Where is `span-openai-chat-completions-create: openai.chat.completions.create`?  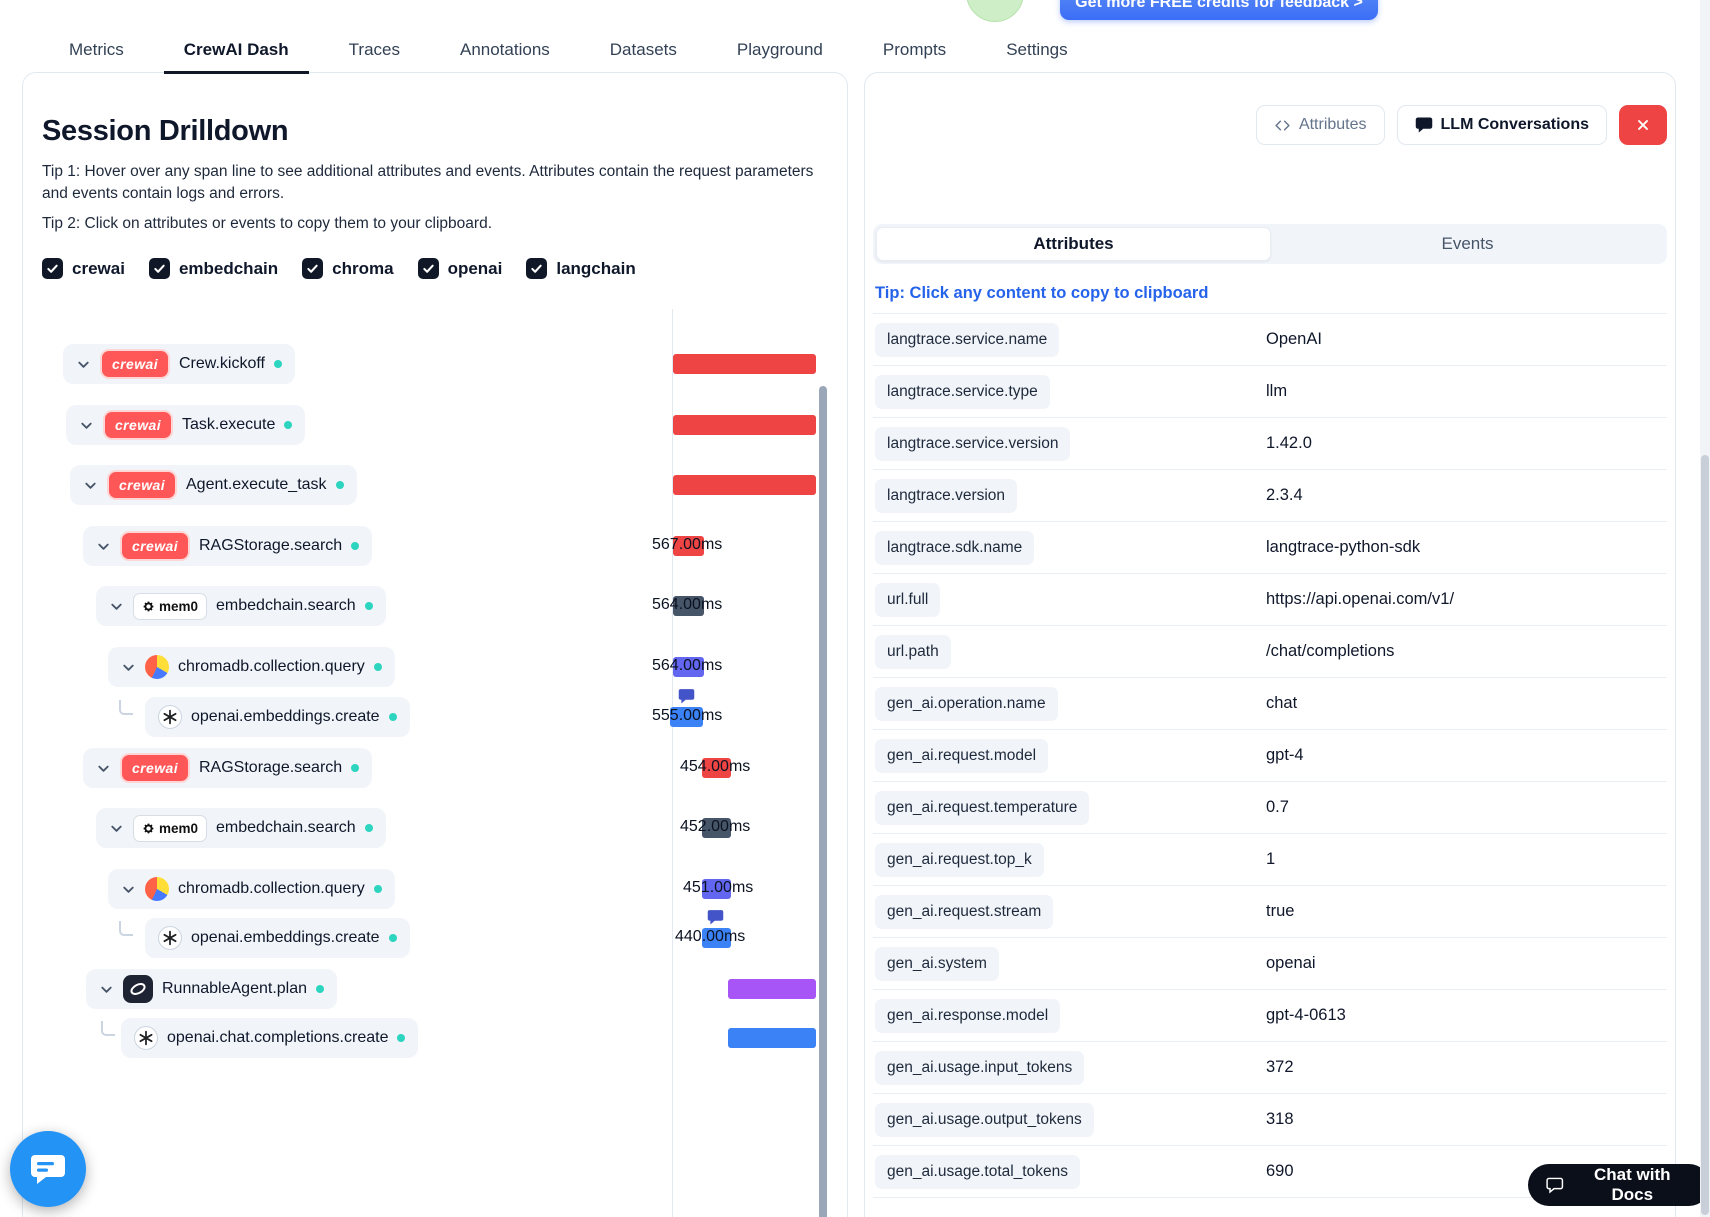
span-openai-chat-completions-create: openai.chat.completions.create is located at coordinates (270, 1038).